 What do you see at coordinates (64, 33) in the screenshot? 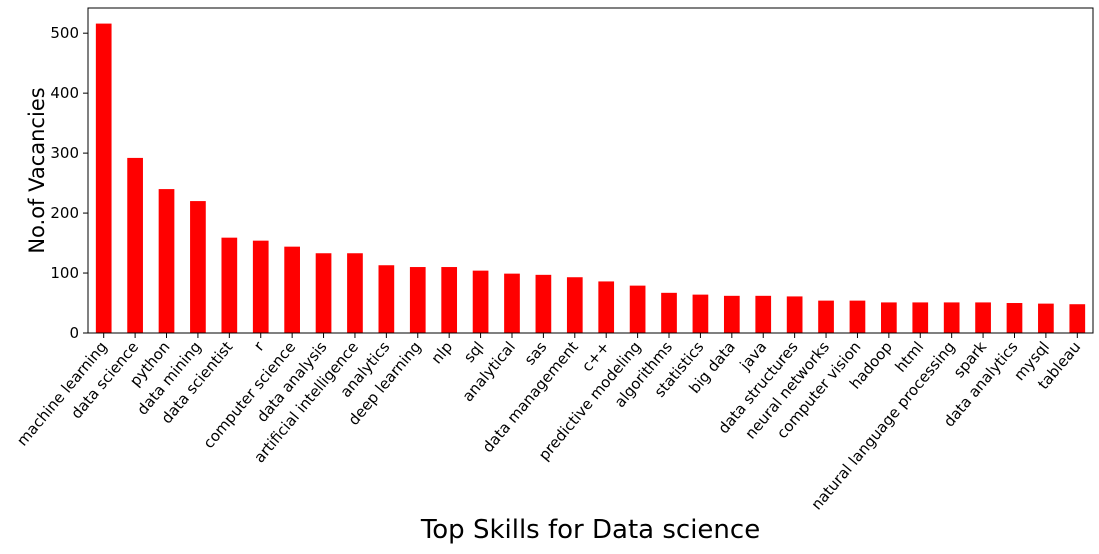
I see `y-tick-label: 500` at bounding box center [64, 33].